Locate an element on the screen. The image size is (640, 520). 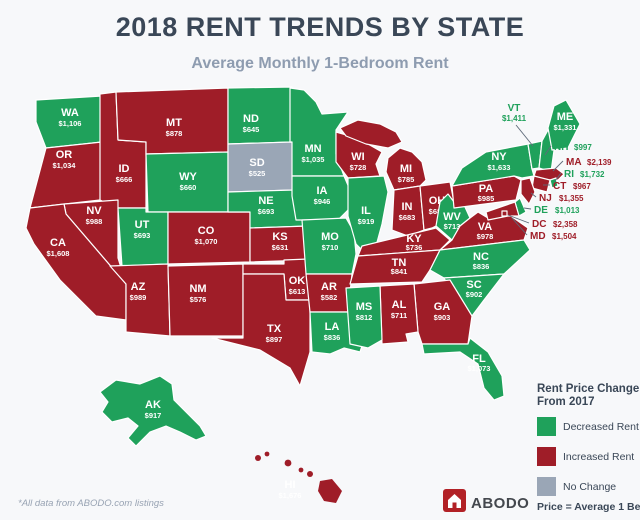
callout-NH-line is located at coordinates (548, 150).